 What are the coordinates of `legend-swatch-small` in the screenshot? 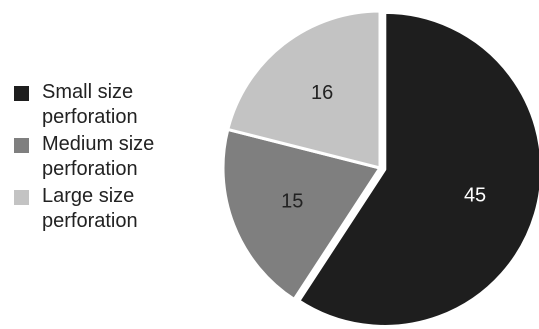 It's located at (21, 93).